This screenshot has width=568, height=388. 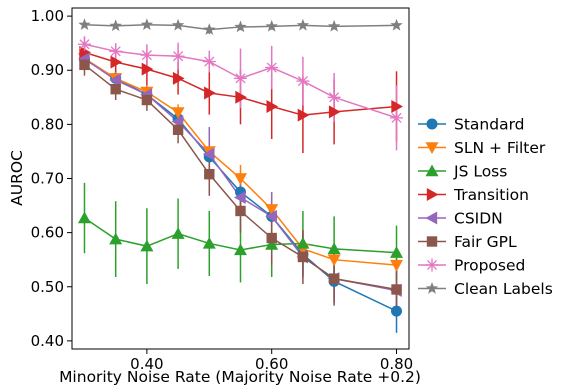 What do you see at coordinates (47, 233) in the screenshot?
I see `y-tick-label: 0.60` at bounding box center [47, 233].